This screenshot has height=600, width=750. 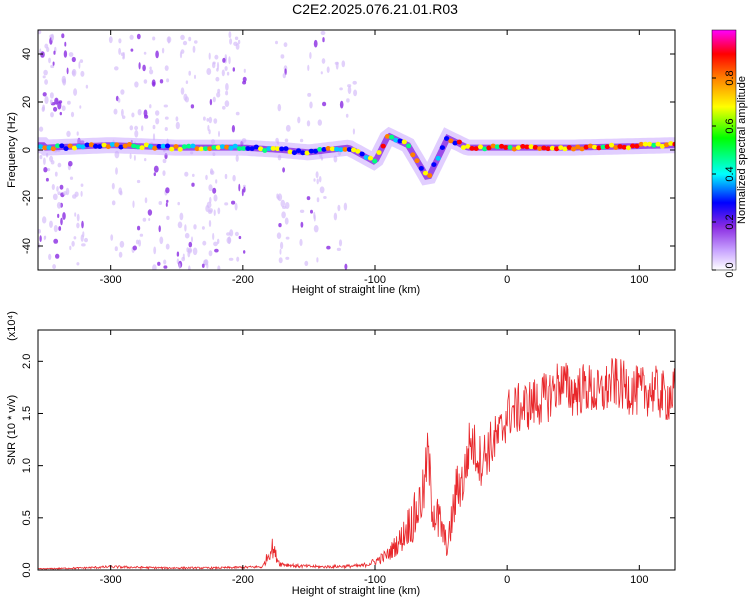 I want to click on x-tick-label: -300, so click(x=111, y=580).